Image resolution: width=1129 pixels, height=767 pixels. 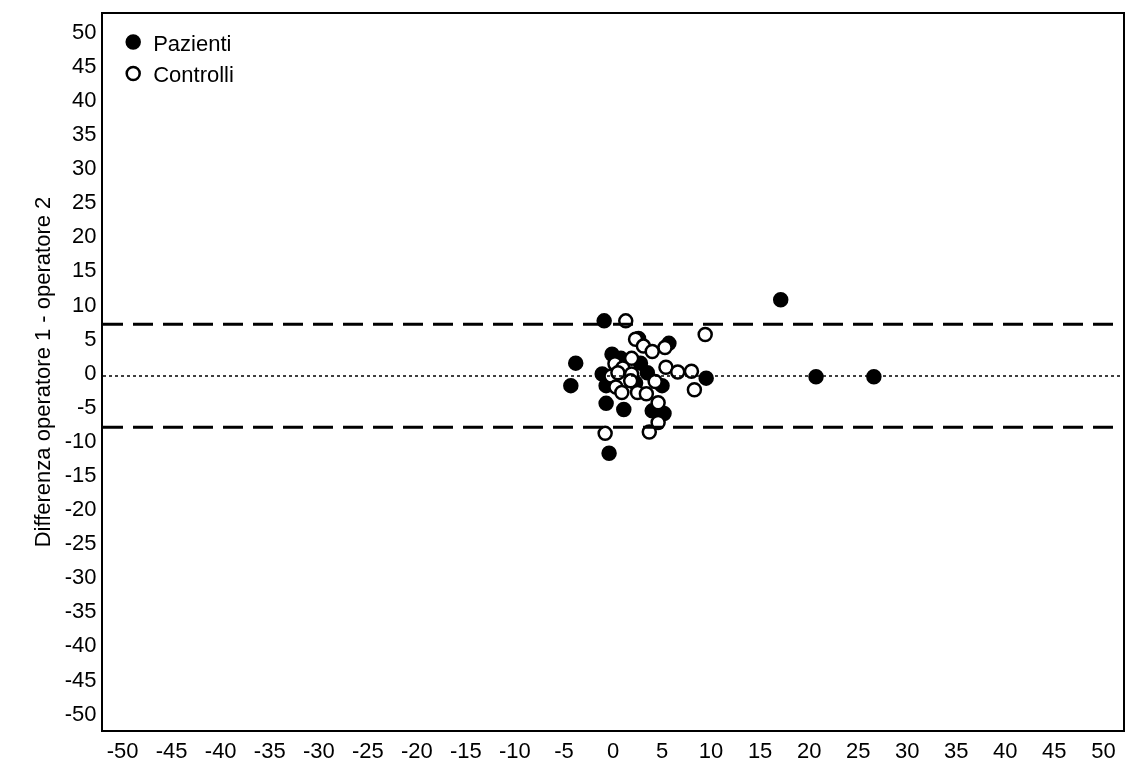 What do you see at coordinates (662, 751) in the screenshot?
I see `x-tick-label: 5` at bounding box center [662, 751].